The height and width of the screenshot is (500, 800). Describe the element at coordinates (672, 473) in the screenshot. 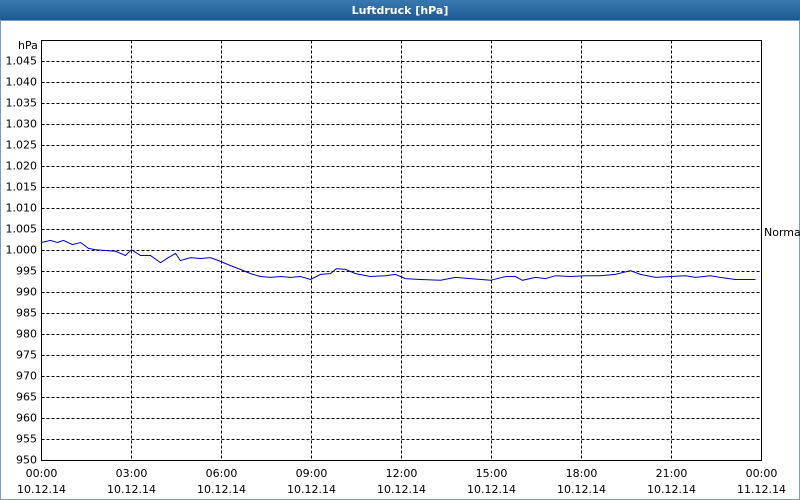

I see `x-tick-label: 21:00` at that location.